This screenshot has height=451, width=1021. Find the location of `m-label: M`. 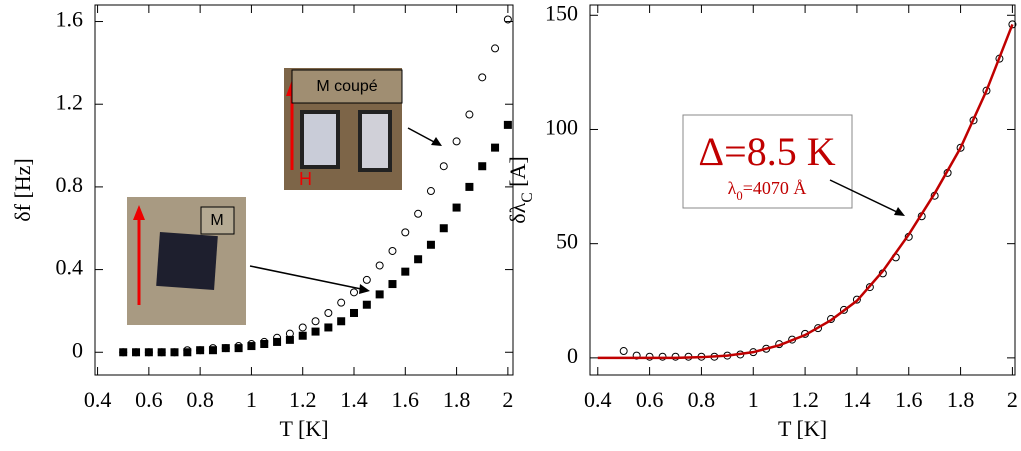

m-label: M is located at coordinates (216, 220).